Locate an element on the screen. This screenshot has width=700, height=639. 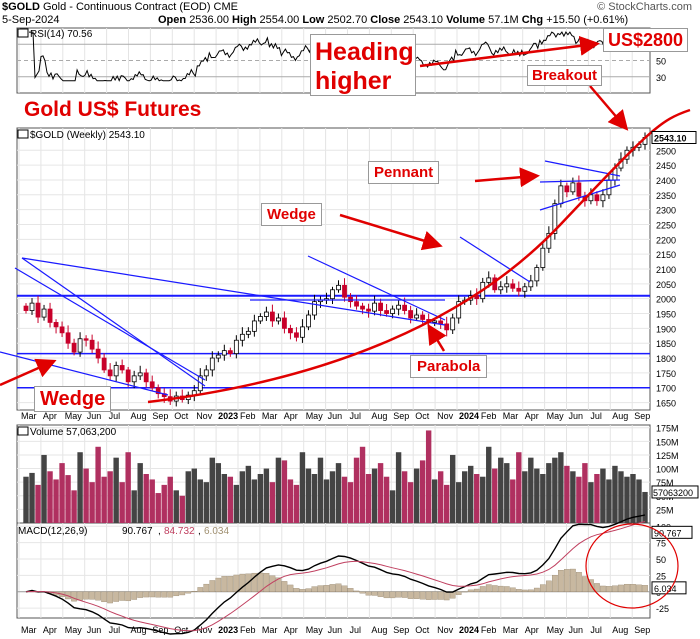
macd-legend-name: MACD(12,26,9) is located at coordinates (52, 531).